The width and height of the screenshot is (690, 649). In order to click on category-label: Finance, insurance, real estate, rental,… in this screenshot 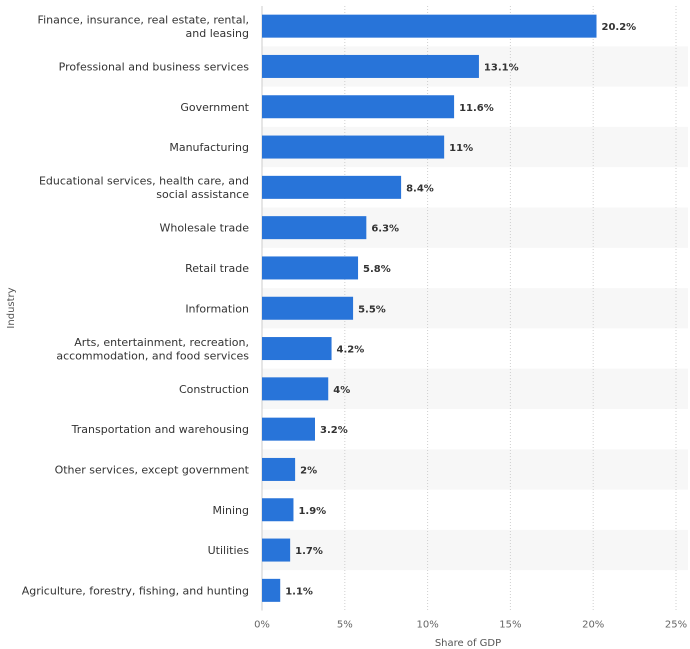, I will do `click(143, 26)`.